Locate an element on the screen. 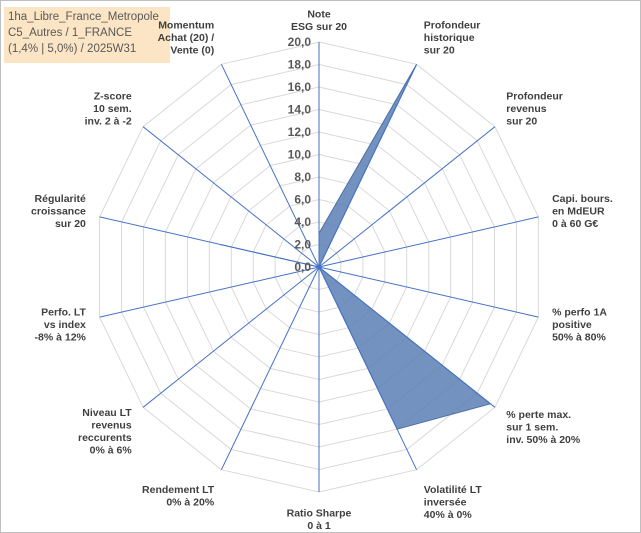 This screenshot has height=533, width=641. axis-label-12: Régularité croissance sur 20 is located at coordinates (58, 211).